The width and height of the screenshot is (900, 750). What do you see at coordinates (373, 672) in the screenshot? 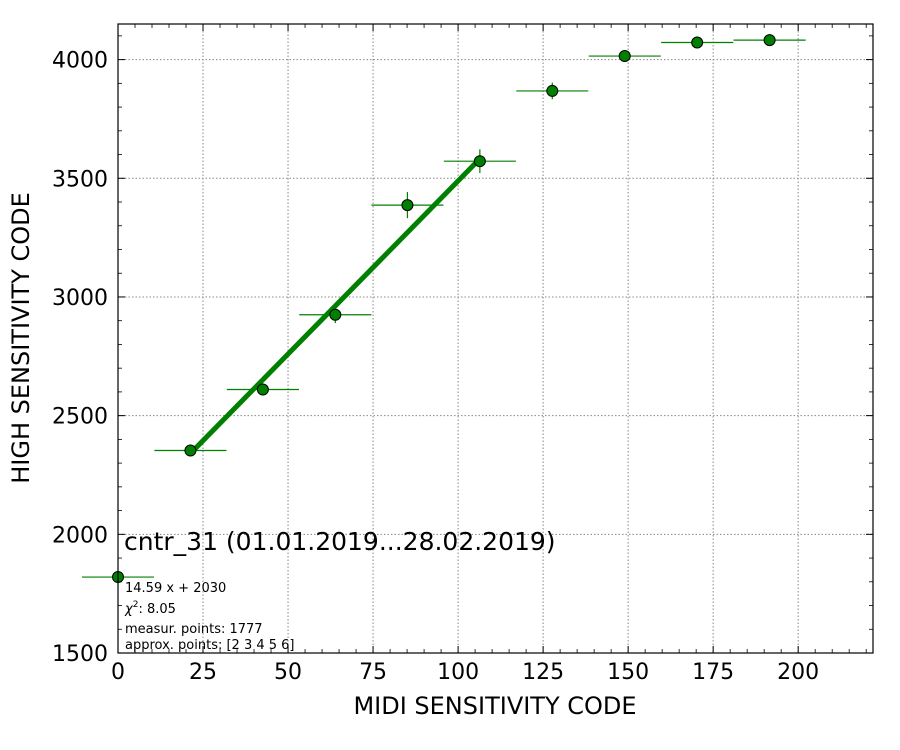
I see `x-tick-label: 75` at bounding box center [373, 672].